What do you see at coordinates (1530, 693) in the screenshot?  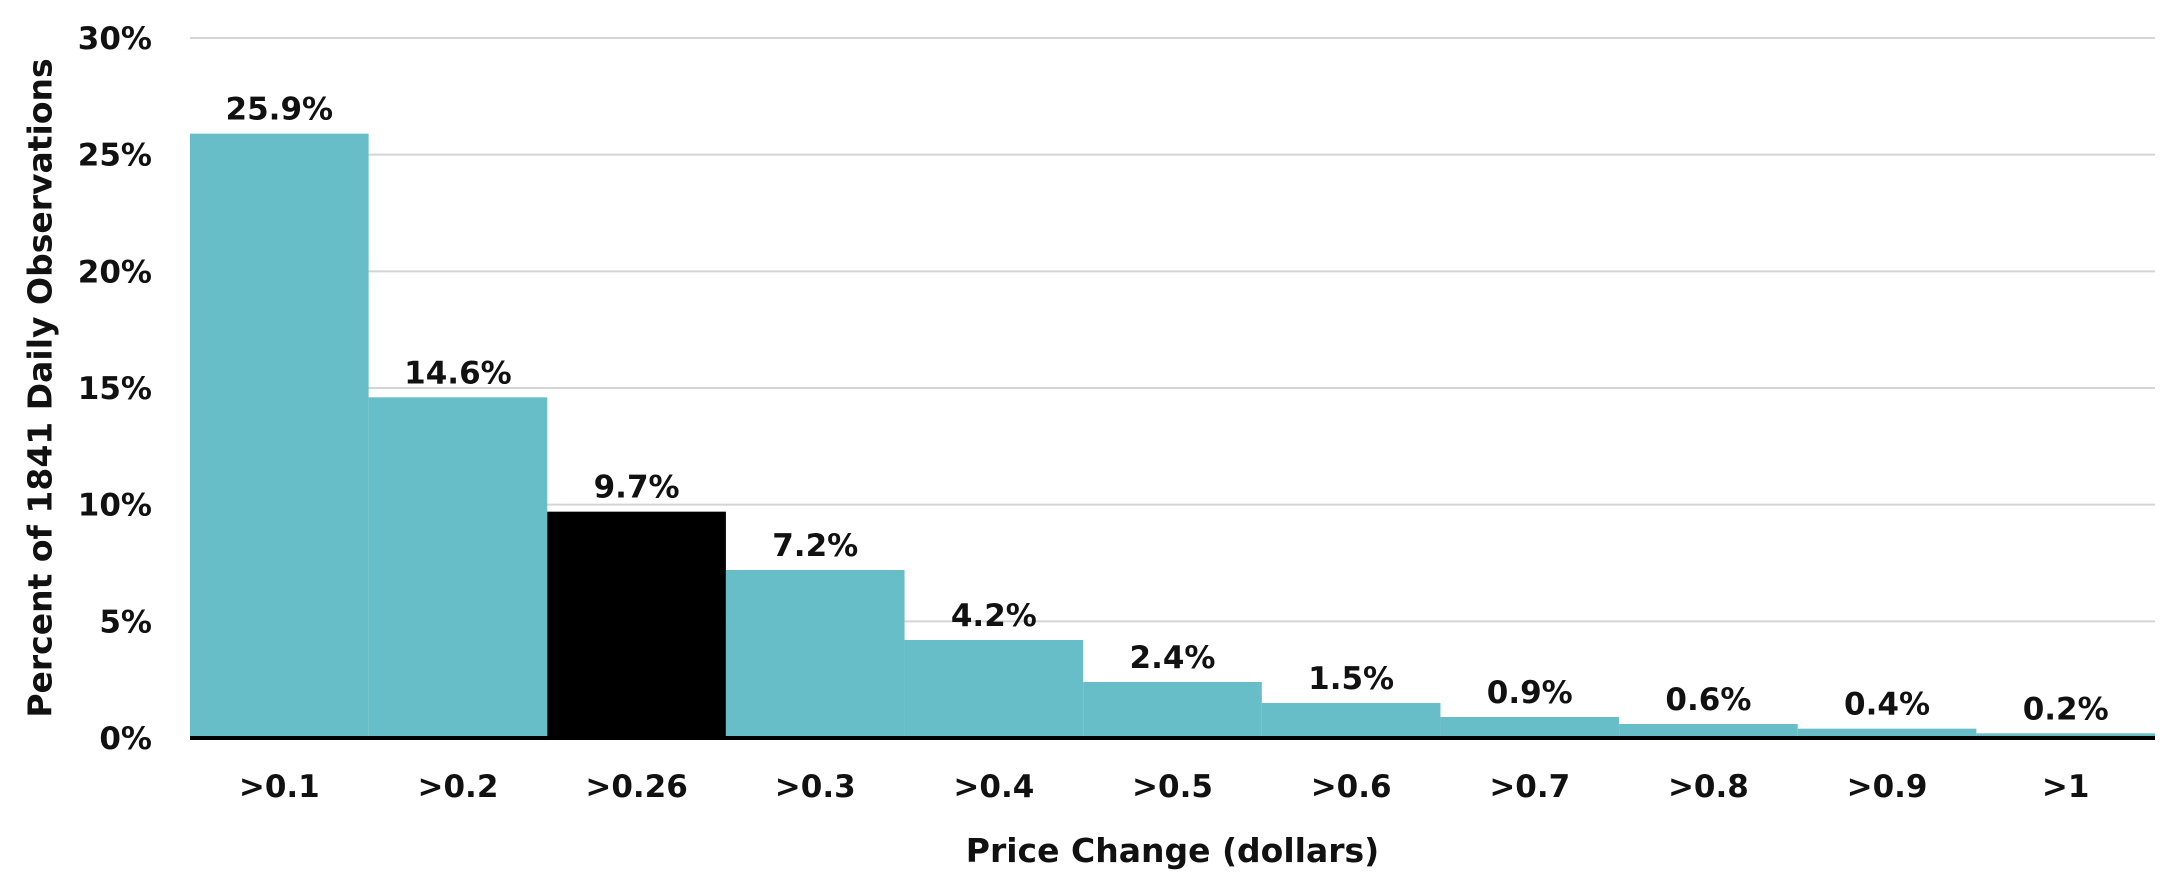 I see `data-label: 0.9%` at bounding box center [1530, 693].